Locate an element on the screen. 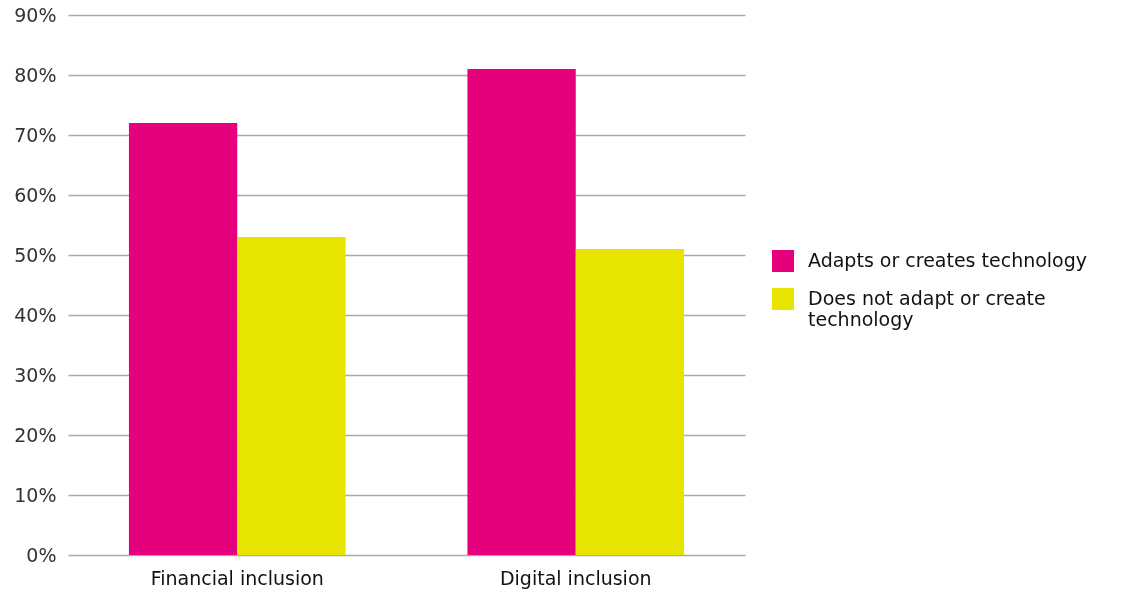  y-tick-label: 10% is located at coordinates (35, 494).